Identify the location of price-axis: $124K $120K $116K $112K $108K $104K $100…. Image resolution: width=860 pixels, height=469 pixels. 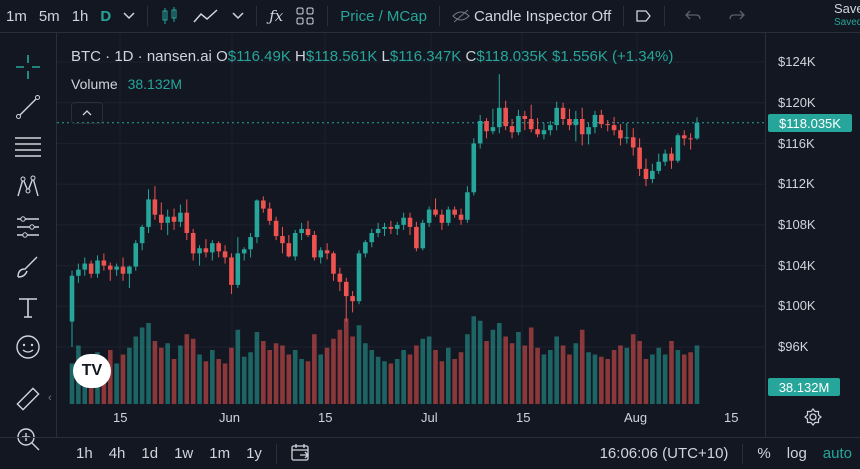
(812, 235).